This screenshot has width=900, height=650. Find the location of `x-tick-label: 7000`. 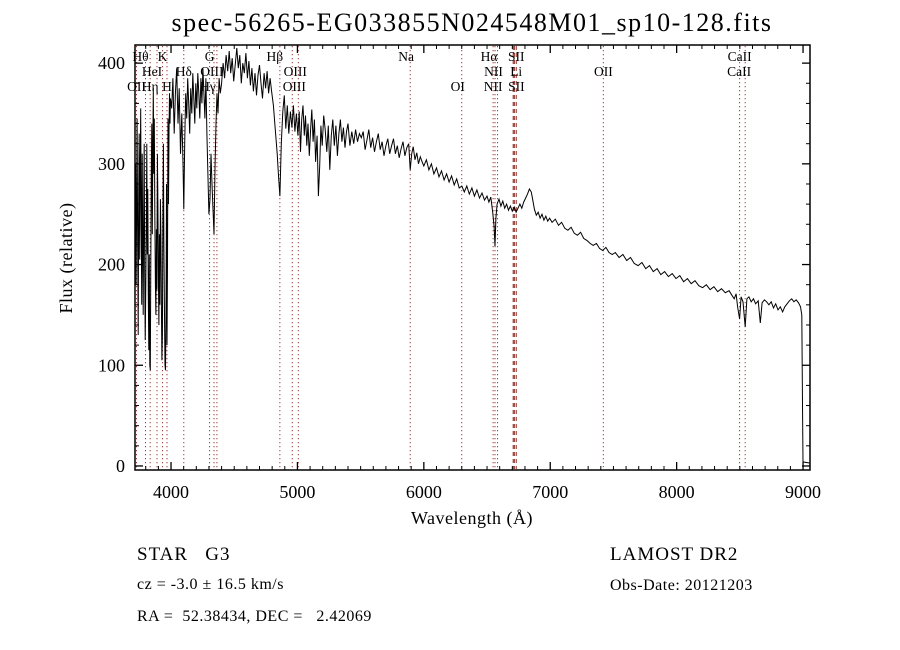

x-tick-label: 7000 is located at coordinates (550, 492).